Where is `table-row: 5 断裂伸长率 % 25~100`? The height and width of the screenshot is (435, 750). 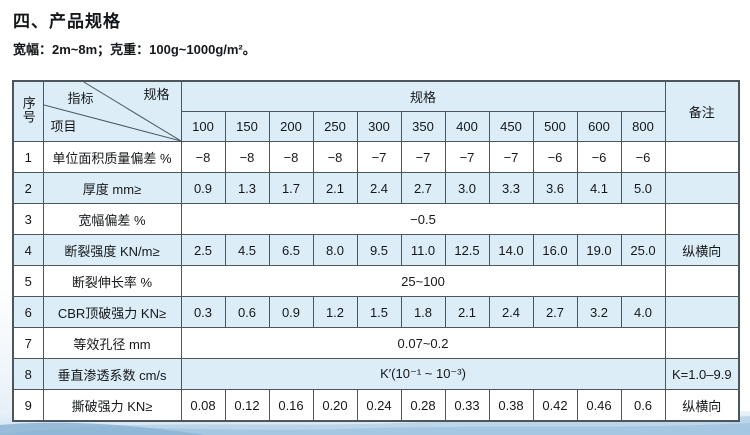 table-row: 5 断裂伸长率 % 25~100 is located at coordinates (376, 281).